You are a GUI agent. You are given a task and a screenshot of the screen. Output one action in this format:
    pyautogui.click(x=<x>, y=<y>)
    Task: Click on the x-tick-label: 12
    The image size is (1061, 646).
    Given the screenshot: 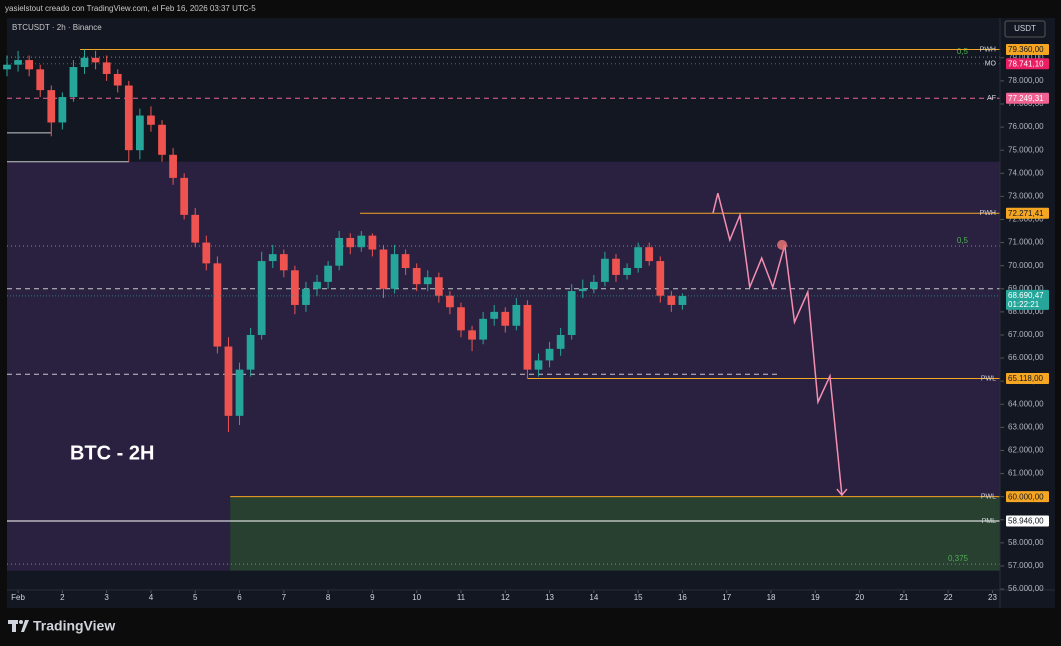 What is the action you would take?
    pyautogui.click(x=505, y=597)
    